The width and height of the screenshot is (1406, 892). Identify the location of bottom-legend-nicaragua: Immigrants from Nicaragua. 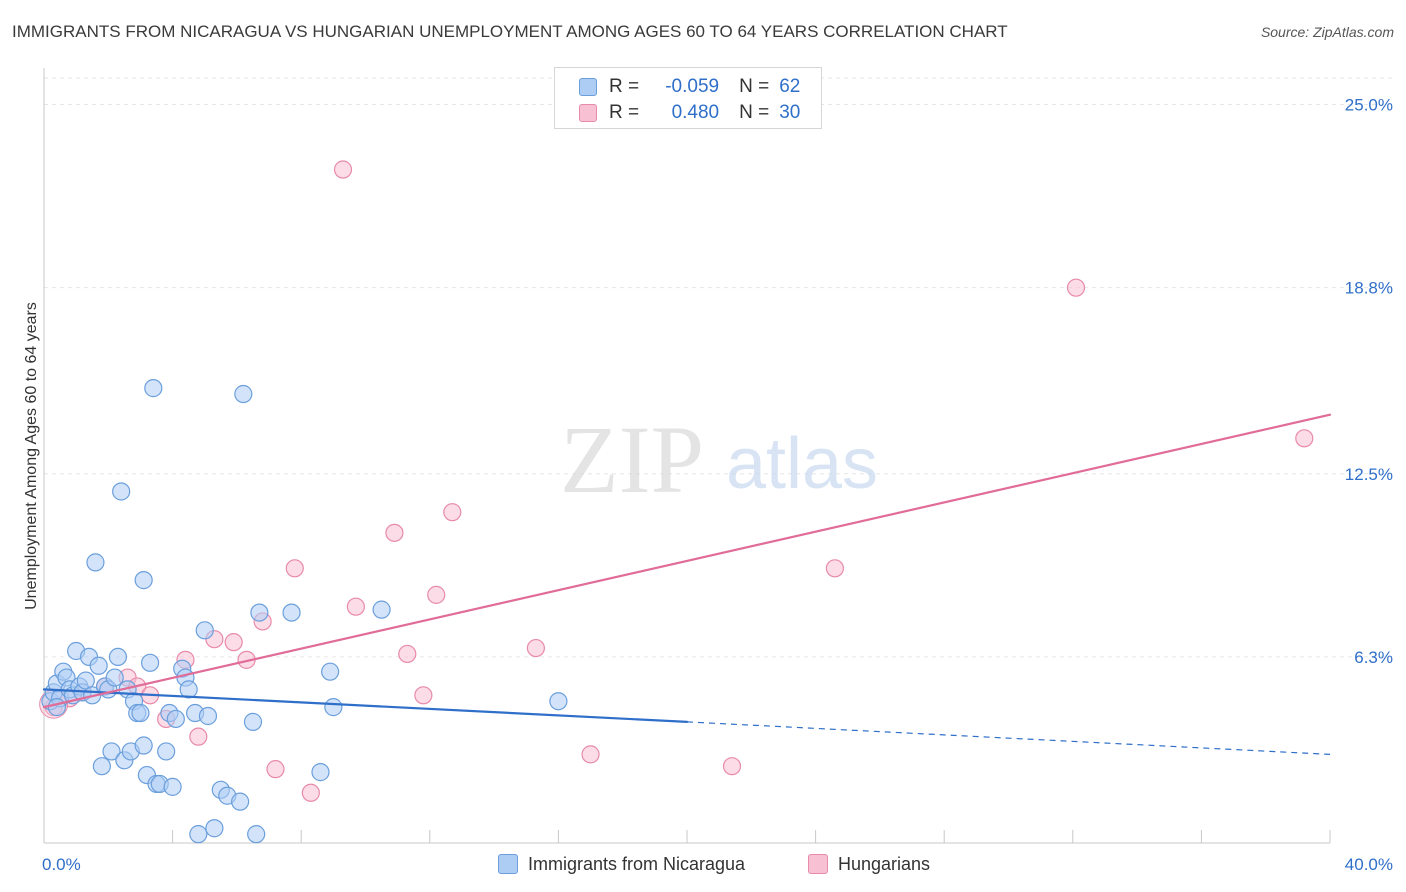
(621, 864).